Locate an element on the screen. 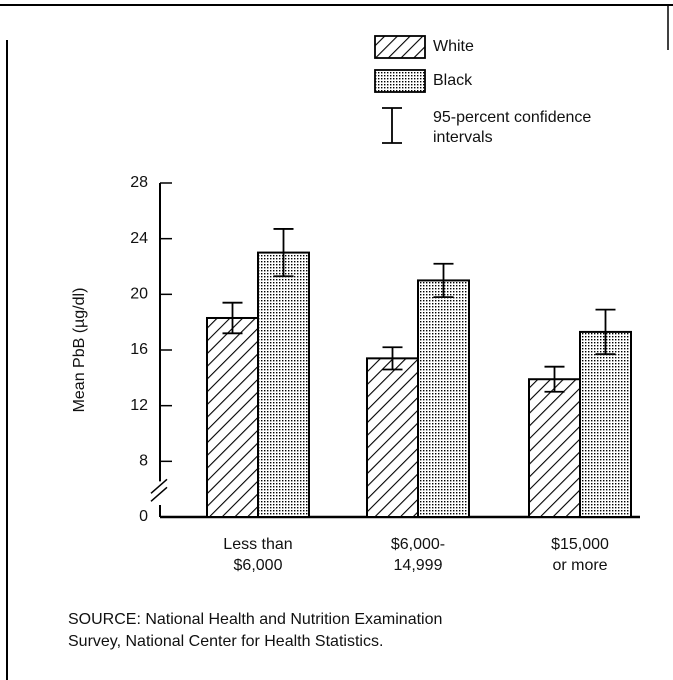 The image size is (673, 680). x-tick-label: $15,000 is located at coordinates (580, 544).